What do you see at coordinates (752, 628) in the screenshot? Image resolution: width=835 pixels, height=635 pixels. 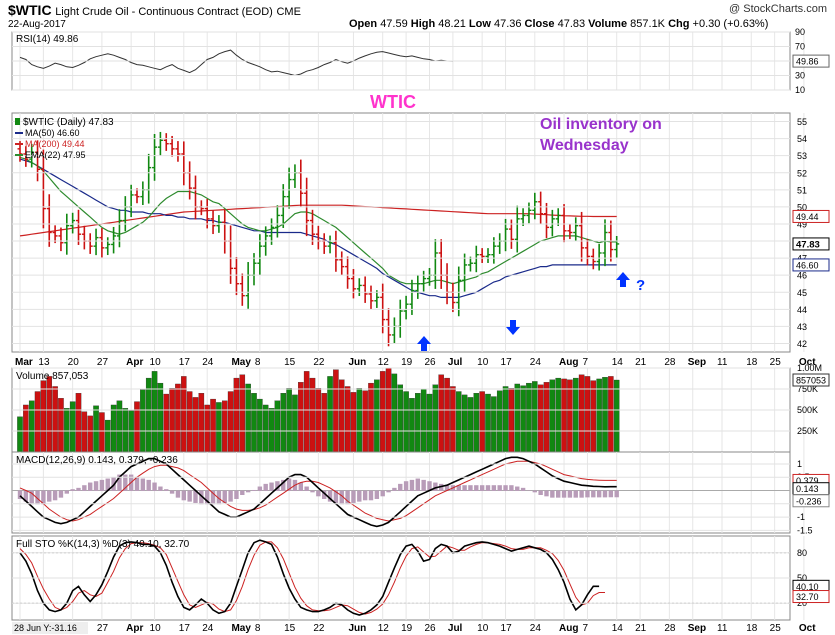 I see `bottom-x-tick-label: 18` at bounding box center [752, 628].